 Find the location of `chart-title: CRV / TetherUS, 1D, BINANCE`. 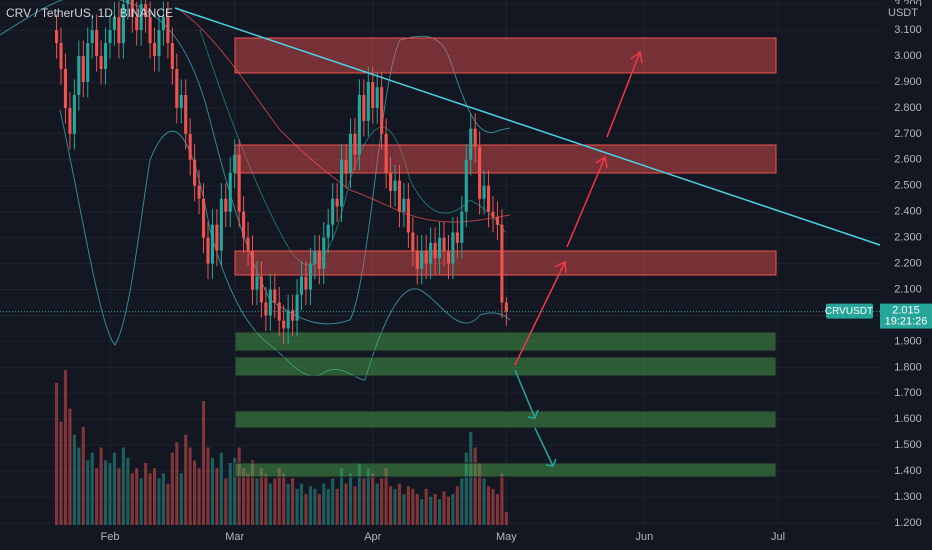

chart-title: CRV / TetherUS, 1D, BINANCE is located at coordinates (89, 13).